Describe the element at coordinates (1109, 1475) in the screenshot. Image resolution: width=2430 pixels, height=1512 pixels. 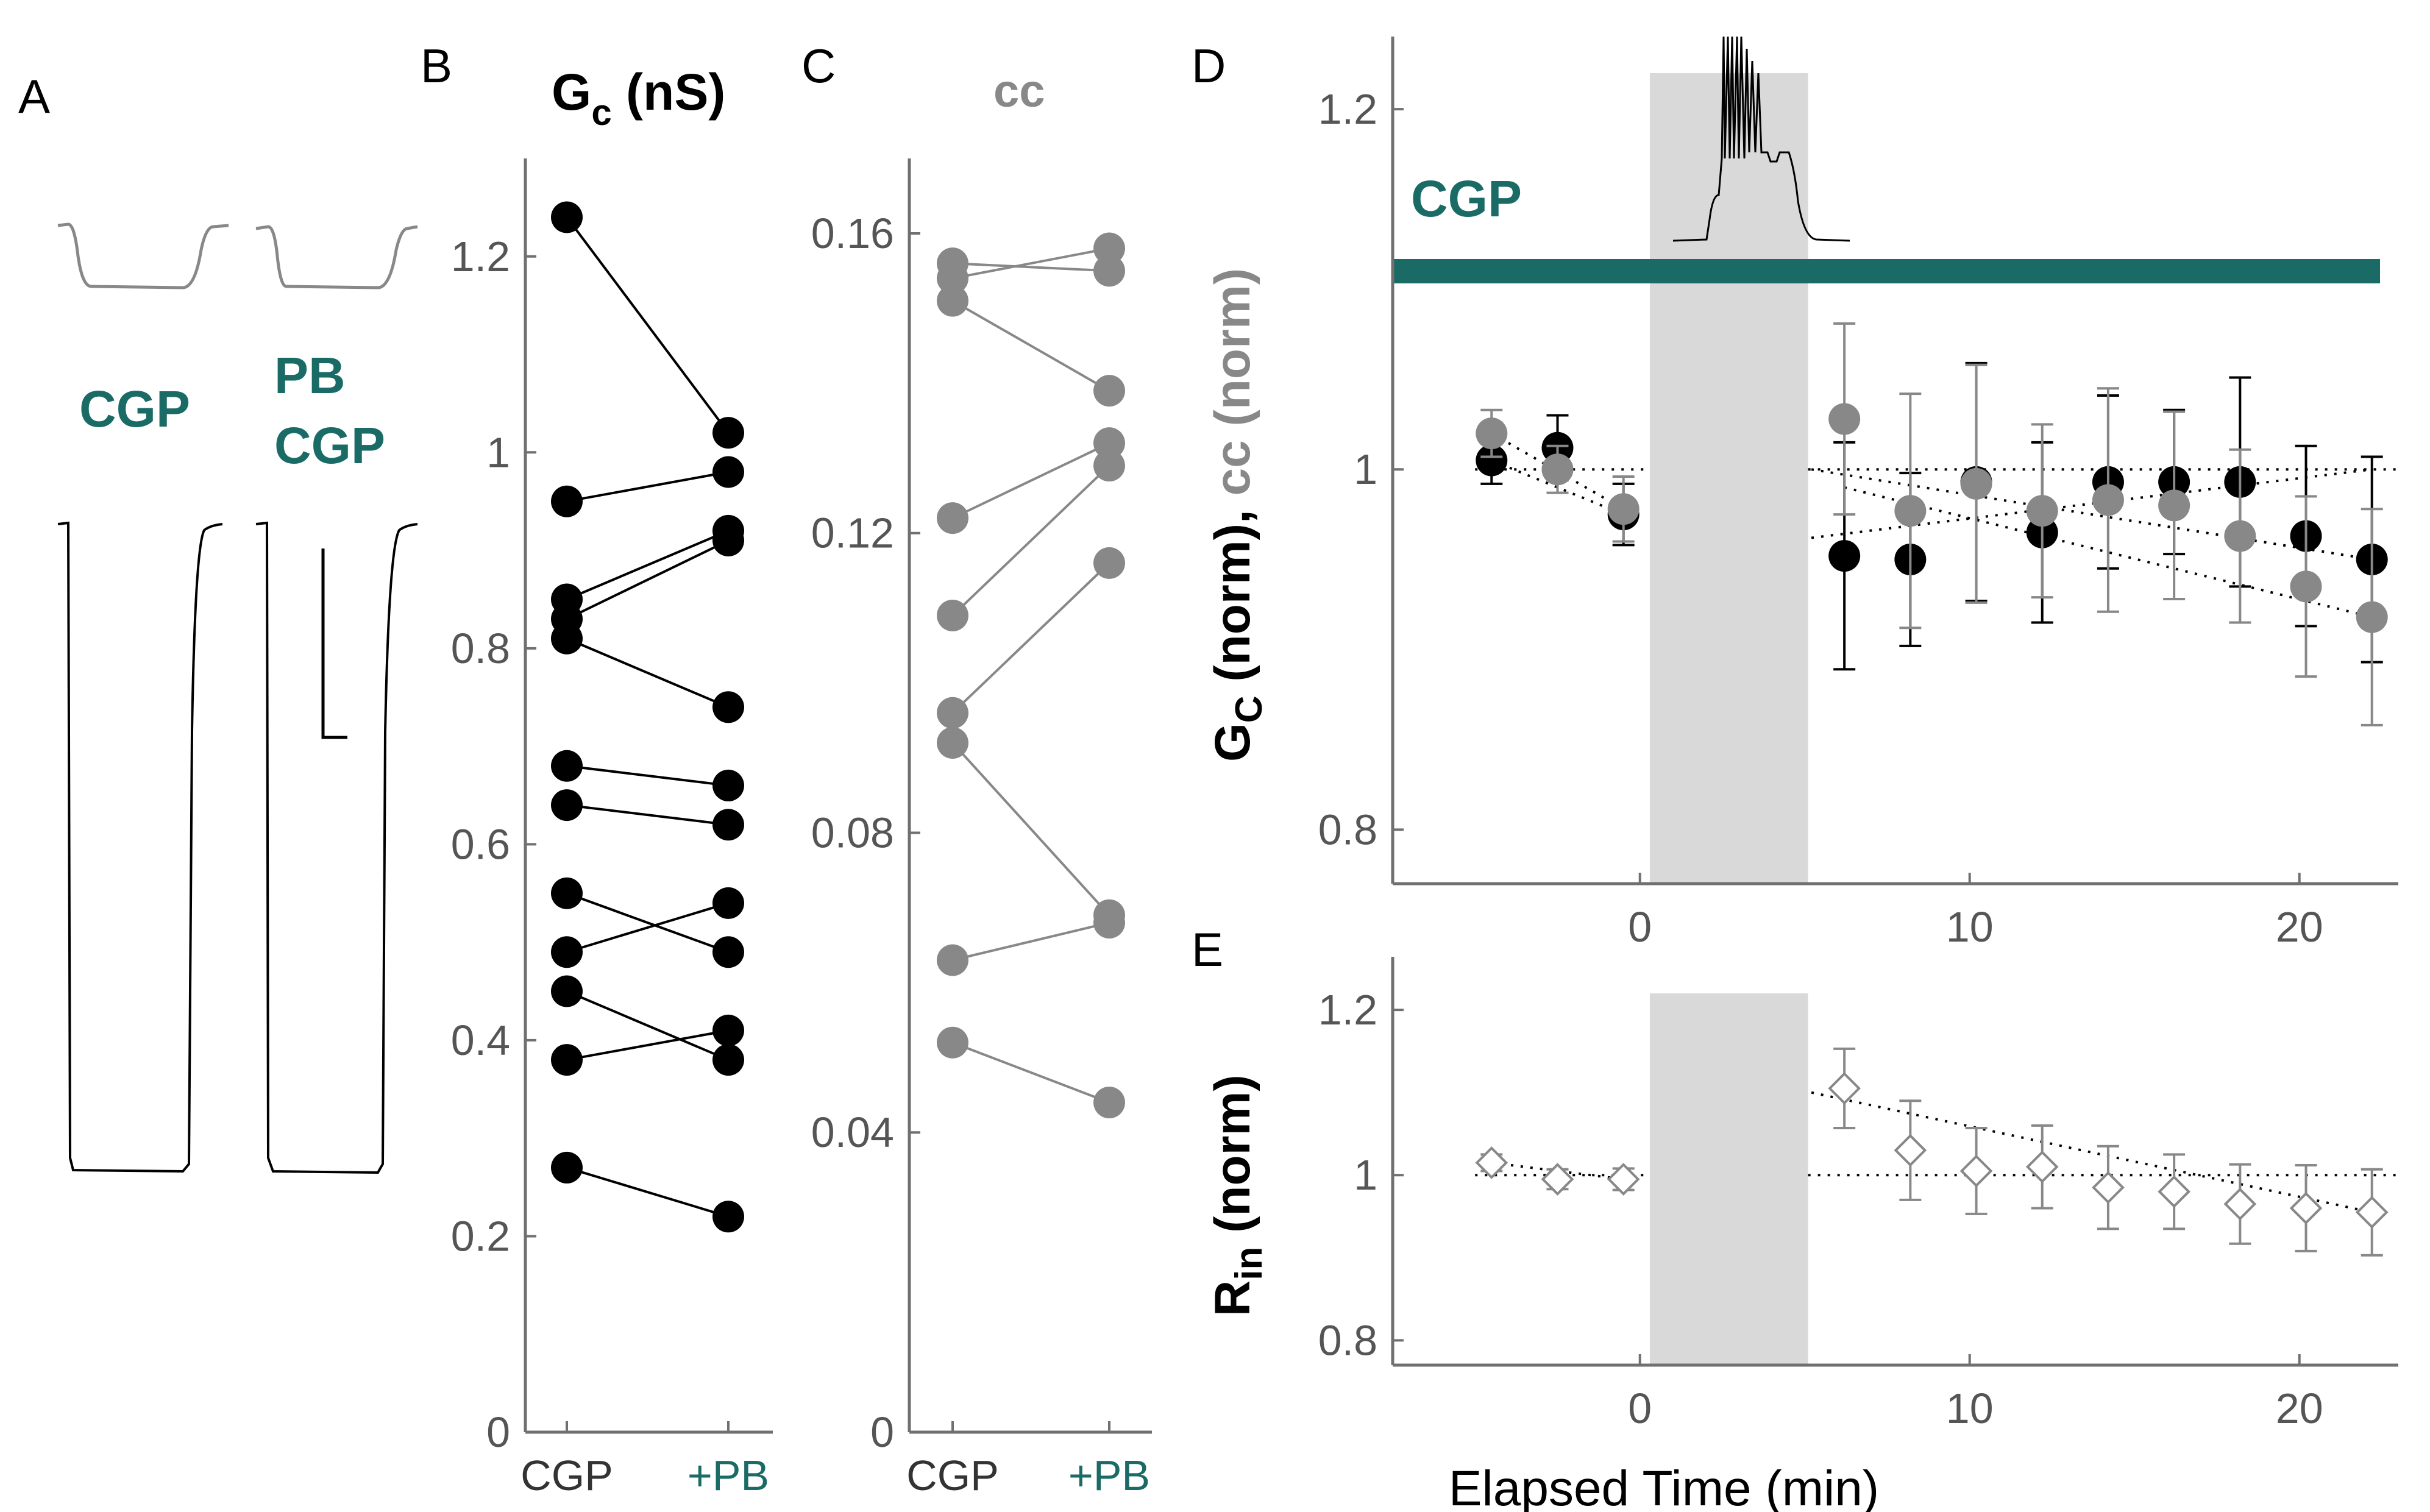
I see `x-tick-label: +PB` at that location.